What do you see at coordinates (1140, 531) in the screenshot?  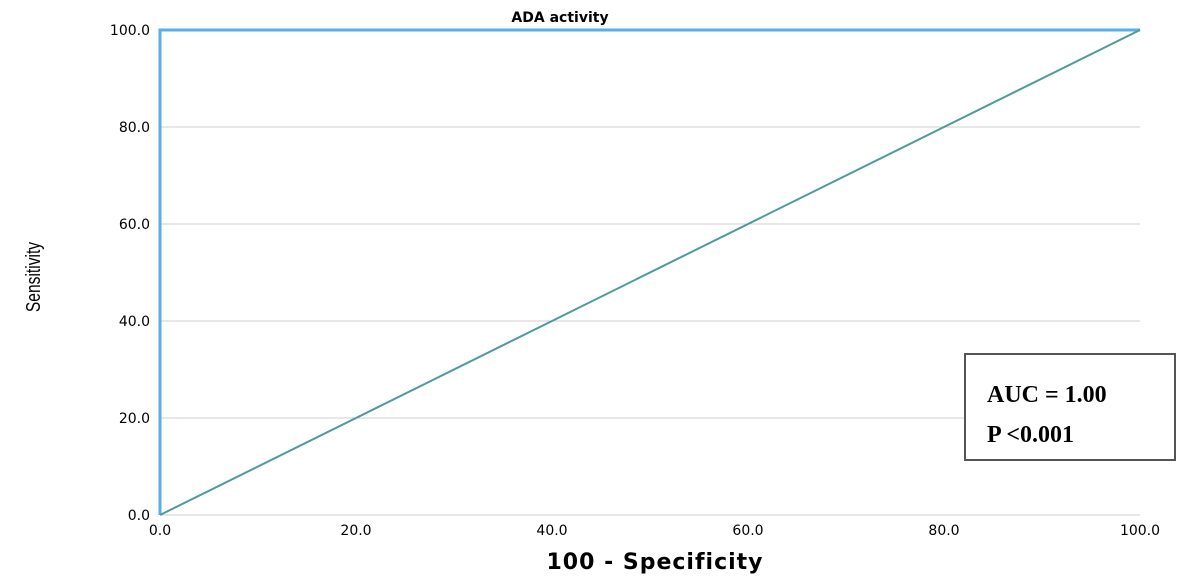 I see `x-tick-label-5: 100.0` at bounding box center [1140, 531].